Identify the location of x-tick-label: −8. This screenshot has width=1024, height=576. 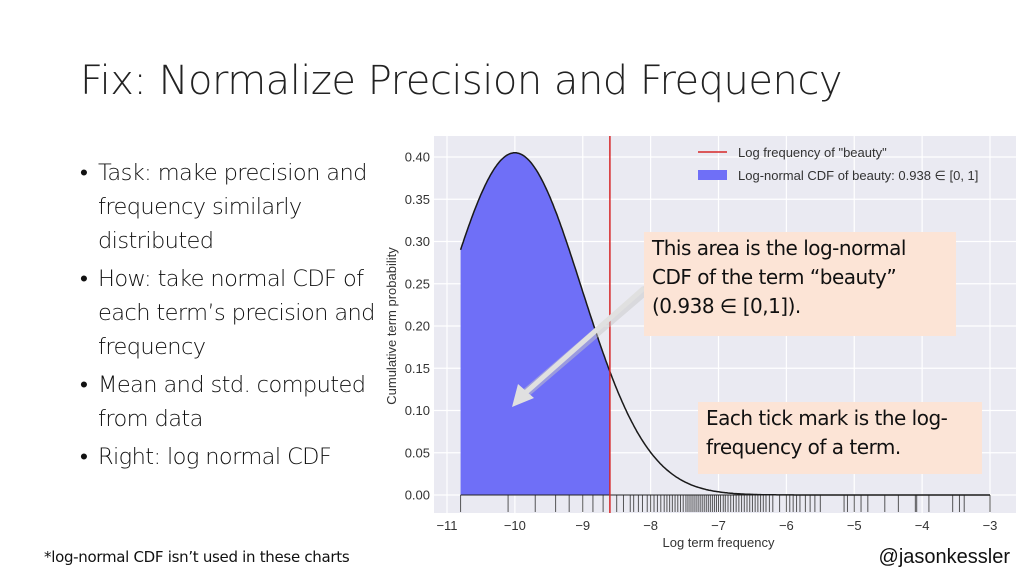
(650, 525).